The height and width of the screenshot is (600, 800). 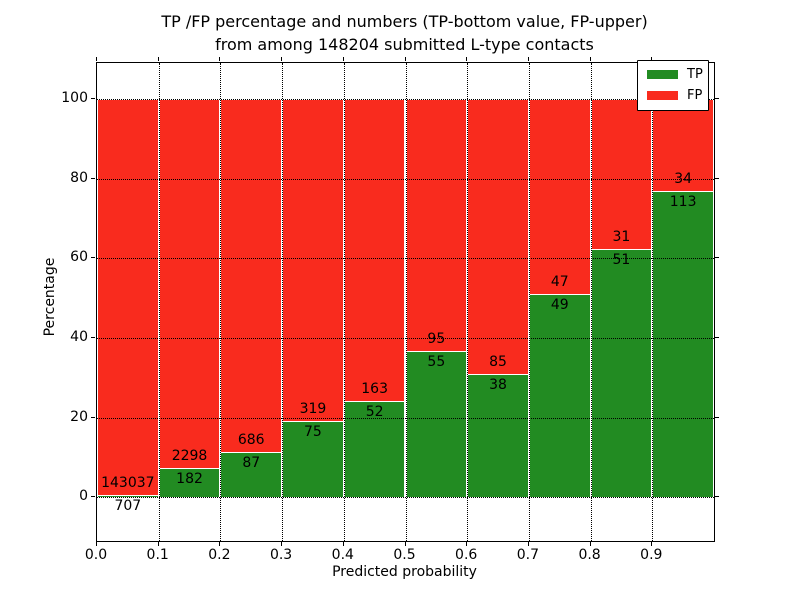 What do you see at coordinates (589, 555) in the screenshot?
I see `x-tick-label: 0.8` at bounding box center [589, 555].